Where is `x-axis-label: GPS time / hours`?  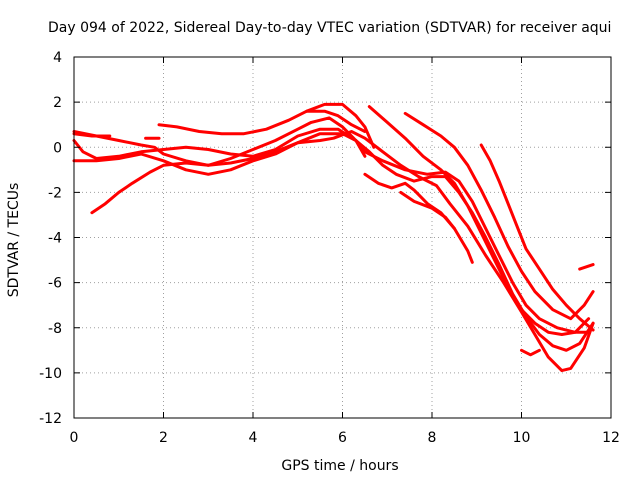
x-axis-label: GPS time / hours is located at coordinates (339, 466).